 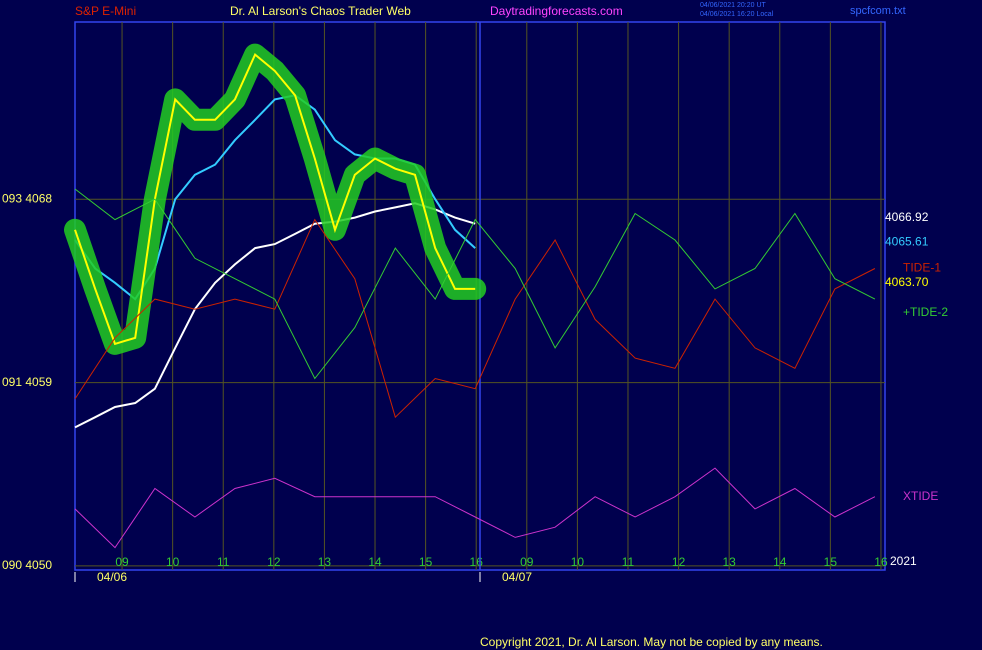 What do you see at coordinates (907, 241) in the screenshot?
I see `end-value-label: 4065.61` at bounding box center [907, 241].